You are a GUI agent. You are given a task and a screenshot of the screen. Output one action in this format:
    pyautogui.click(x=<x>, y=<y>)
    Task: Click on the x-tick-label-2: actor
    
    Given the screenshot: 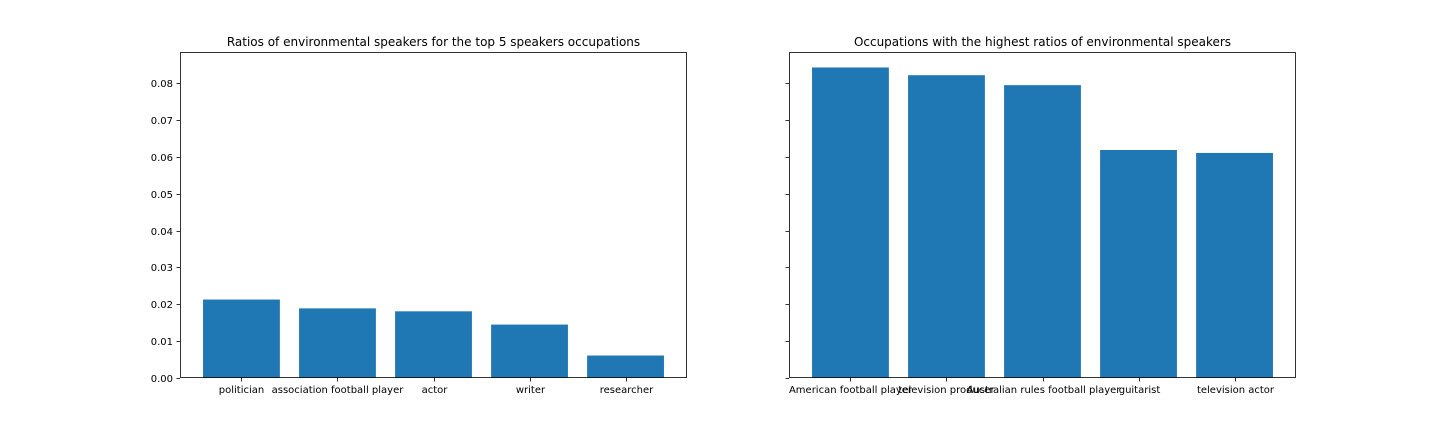 What is the action you would take?
    pyautogui.click(x=435, y=390)
    